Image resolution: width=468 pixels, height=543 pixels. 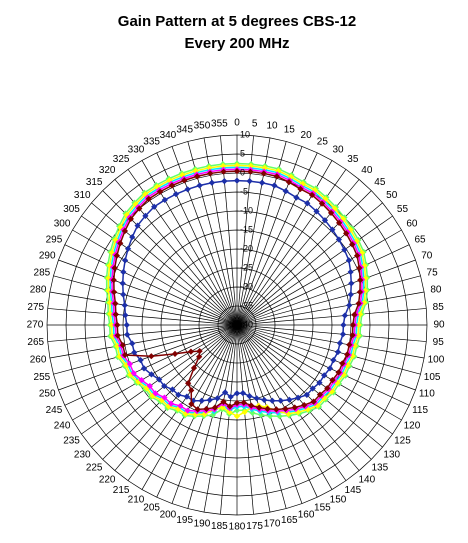 I want to click on angle-label: 195, so click(x=184, y=520).